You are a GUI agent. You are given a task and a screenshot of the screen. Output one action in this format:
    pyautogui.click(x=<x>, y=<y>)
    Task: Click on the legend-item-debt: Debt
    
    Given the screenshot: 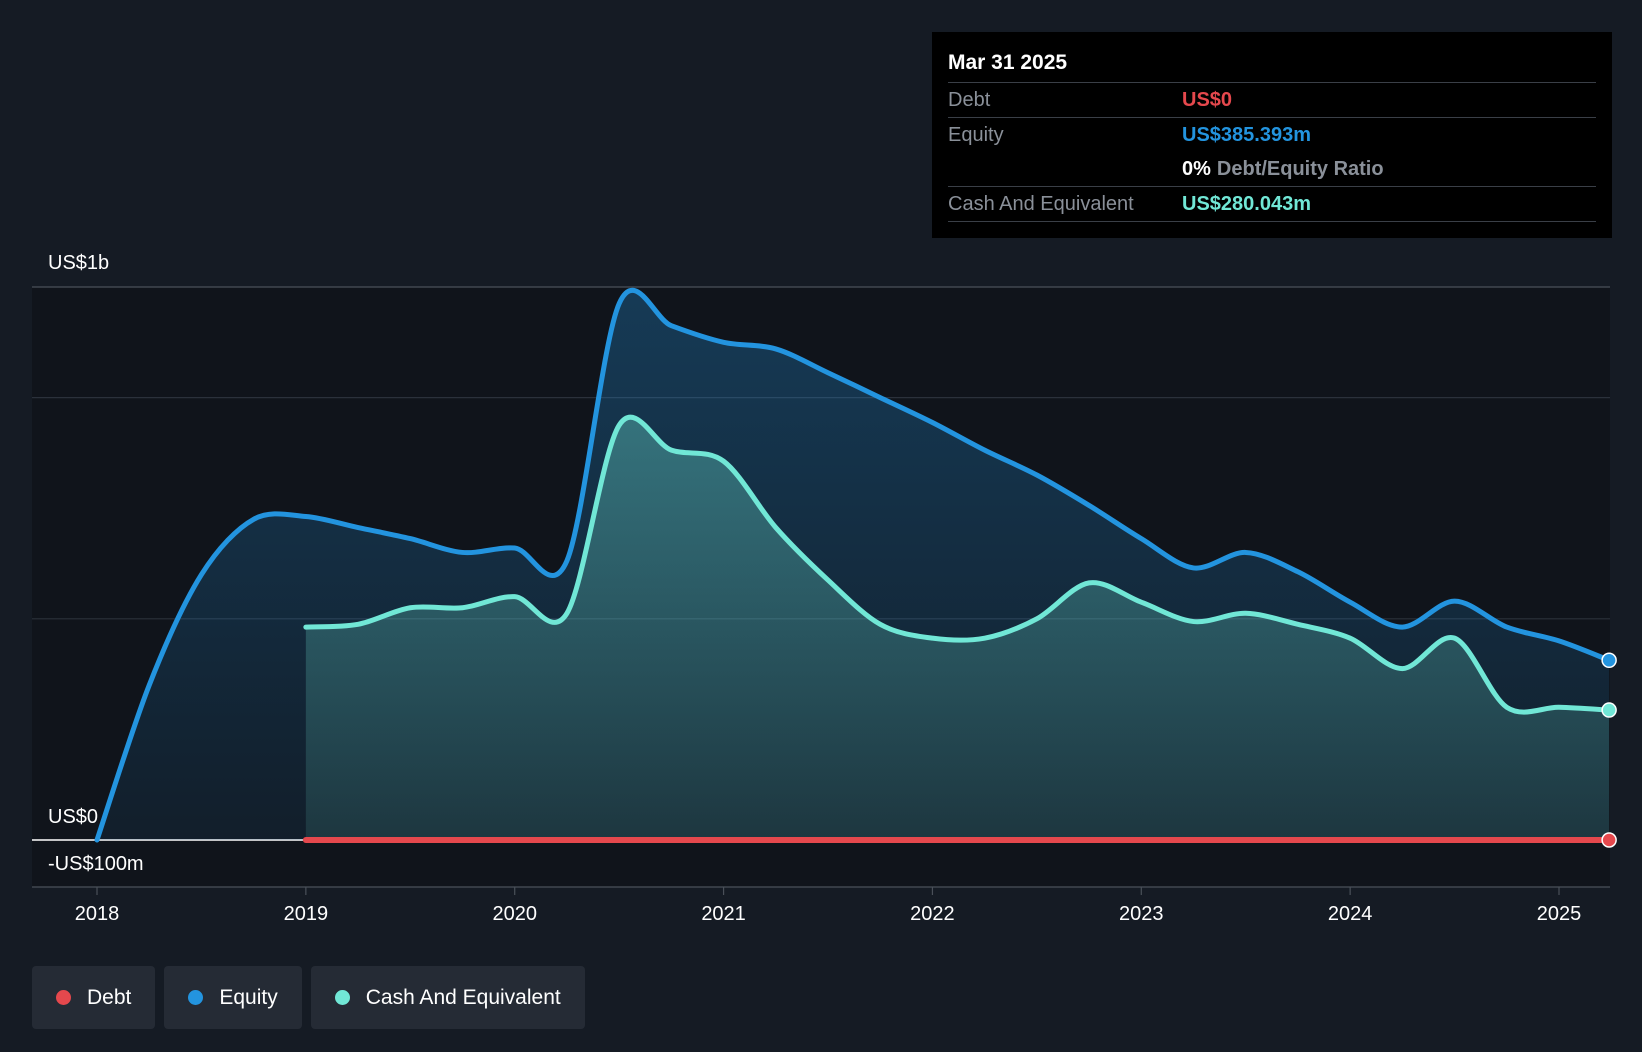 What is the action you would take?
    pyautogui.click(x=94, y=997)
    